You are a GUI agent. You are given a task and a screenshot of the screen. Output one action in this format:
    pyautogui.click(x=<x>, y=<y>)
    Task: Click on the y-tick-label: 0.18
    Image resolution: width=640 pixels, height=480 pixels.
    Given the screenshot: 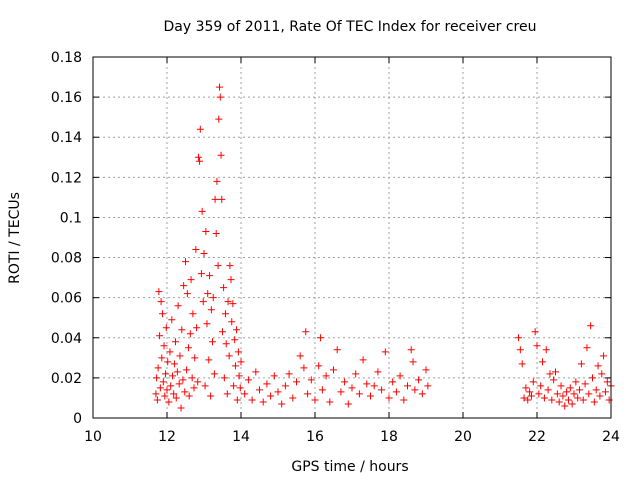 What is the action you would take?
    pyautogui.click(x=66, y=58)
    